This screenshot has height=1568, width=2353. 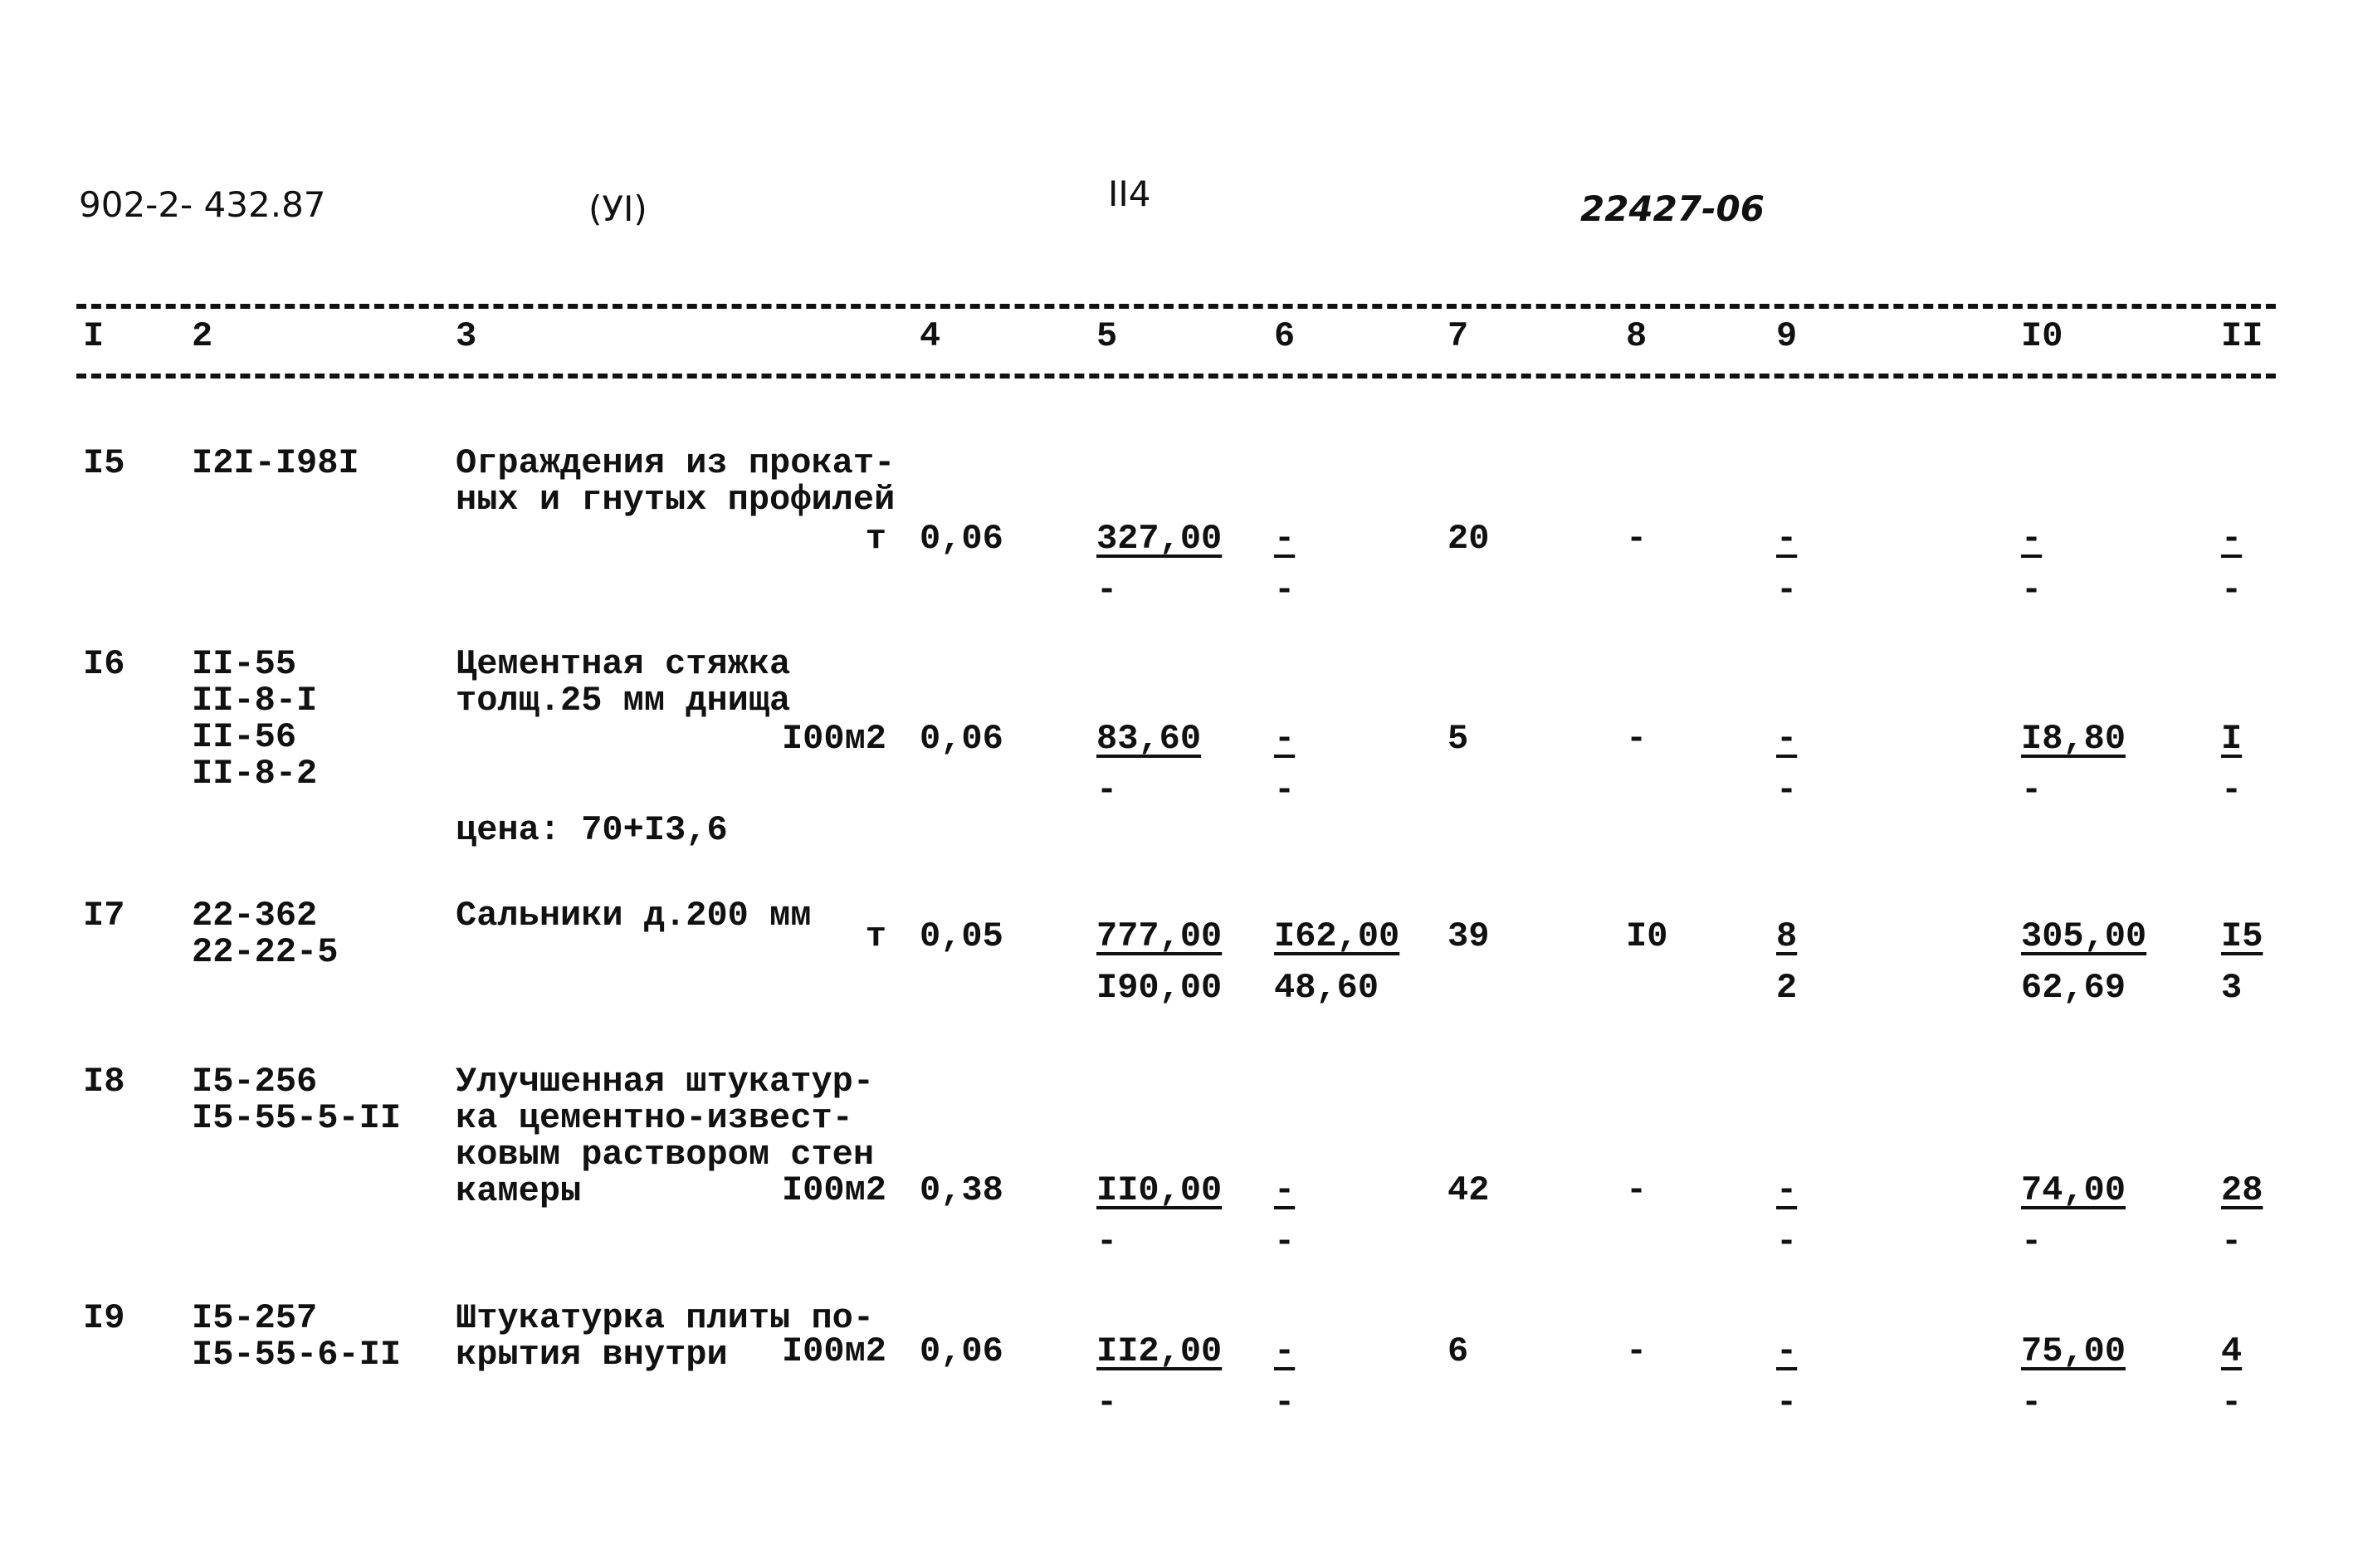 What do you see at coordinates (1468, 1190) in the screenshot?
I see `value-c7: 42` at bounding box center [1468, 1190].